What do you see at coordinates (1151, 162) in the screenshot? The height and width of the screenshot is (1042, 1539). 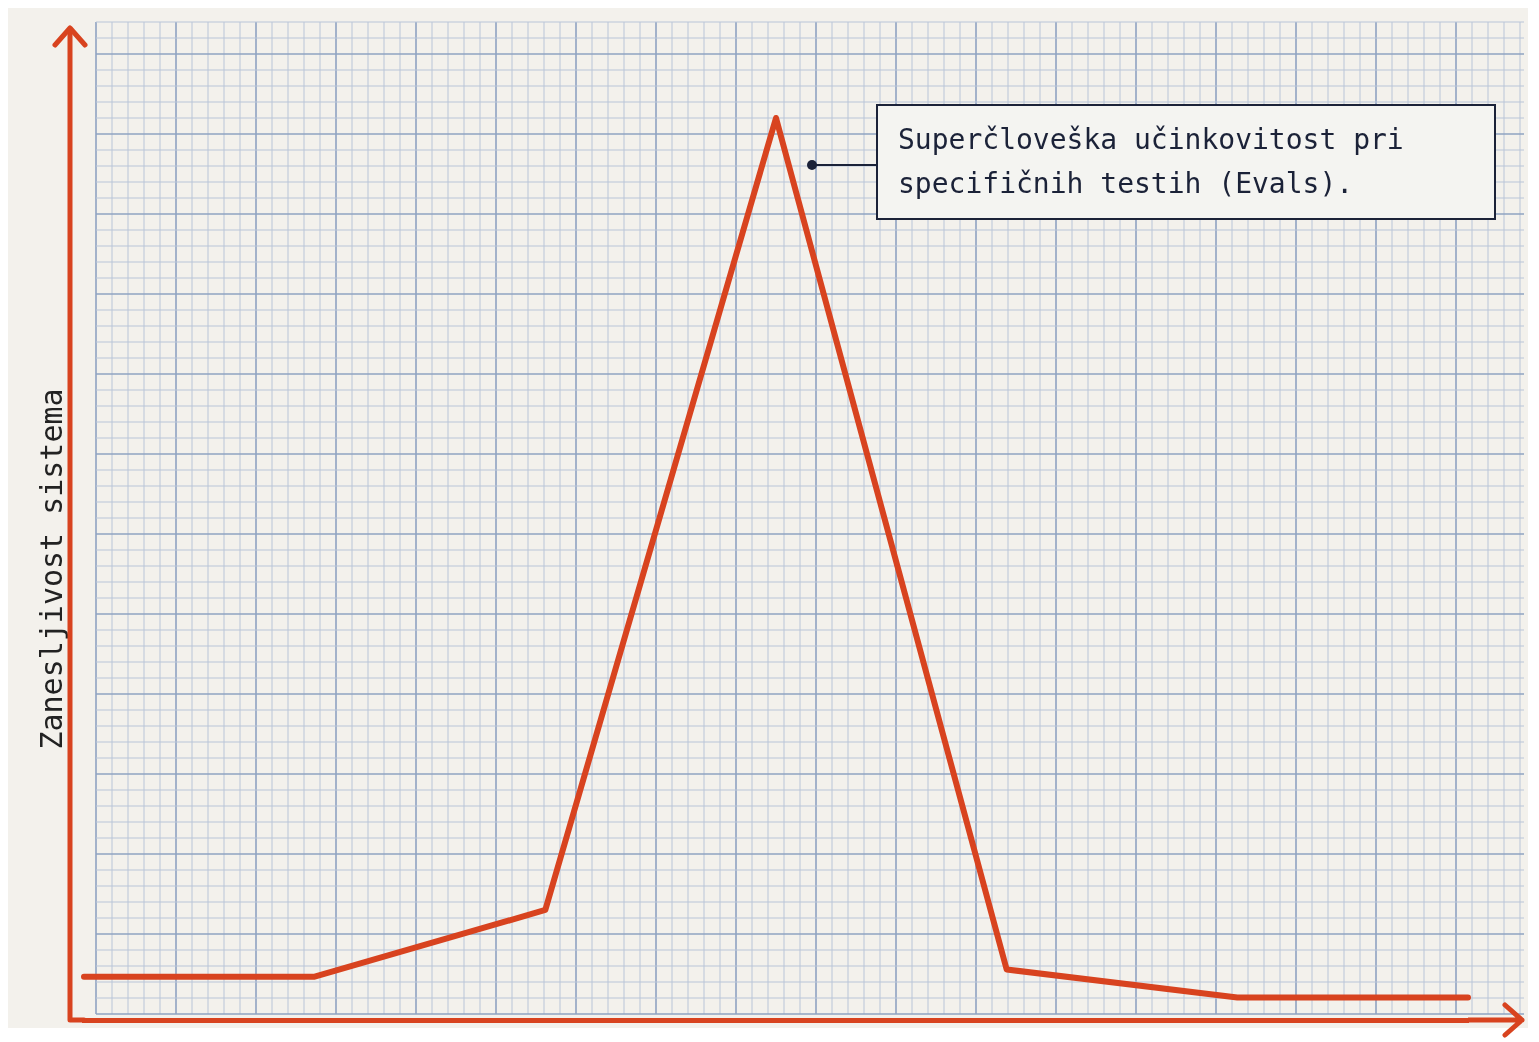 I see `annotation: Superčloveška učinkovitost pri specifičnih testih (Evals).` at bounding box center [1151, 162].